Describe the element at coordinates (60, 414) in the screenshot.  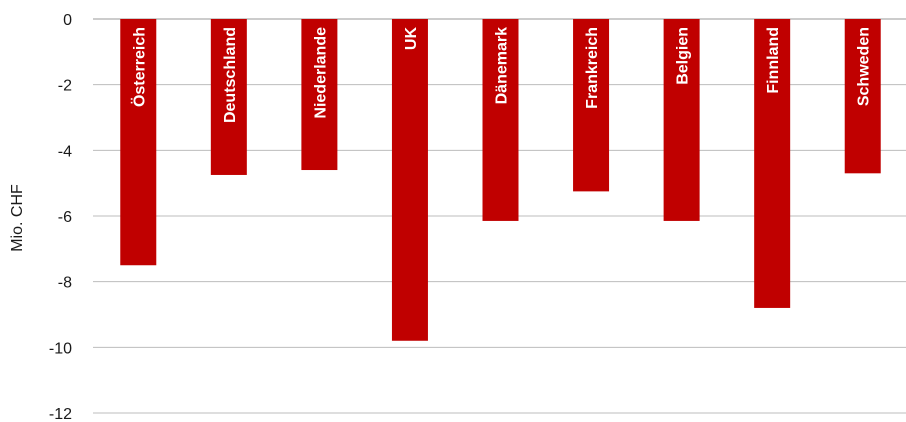
I see `y-tick-label: -12` at that location.